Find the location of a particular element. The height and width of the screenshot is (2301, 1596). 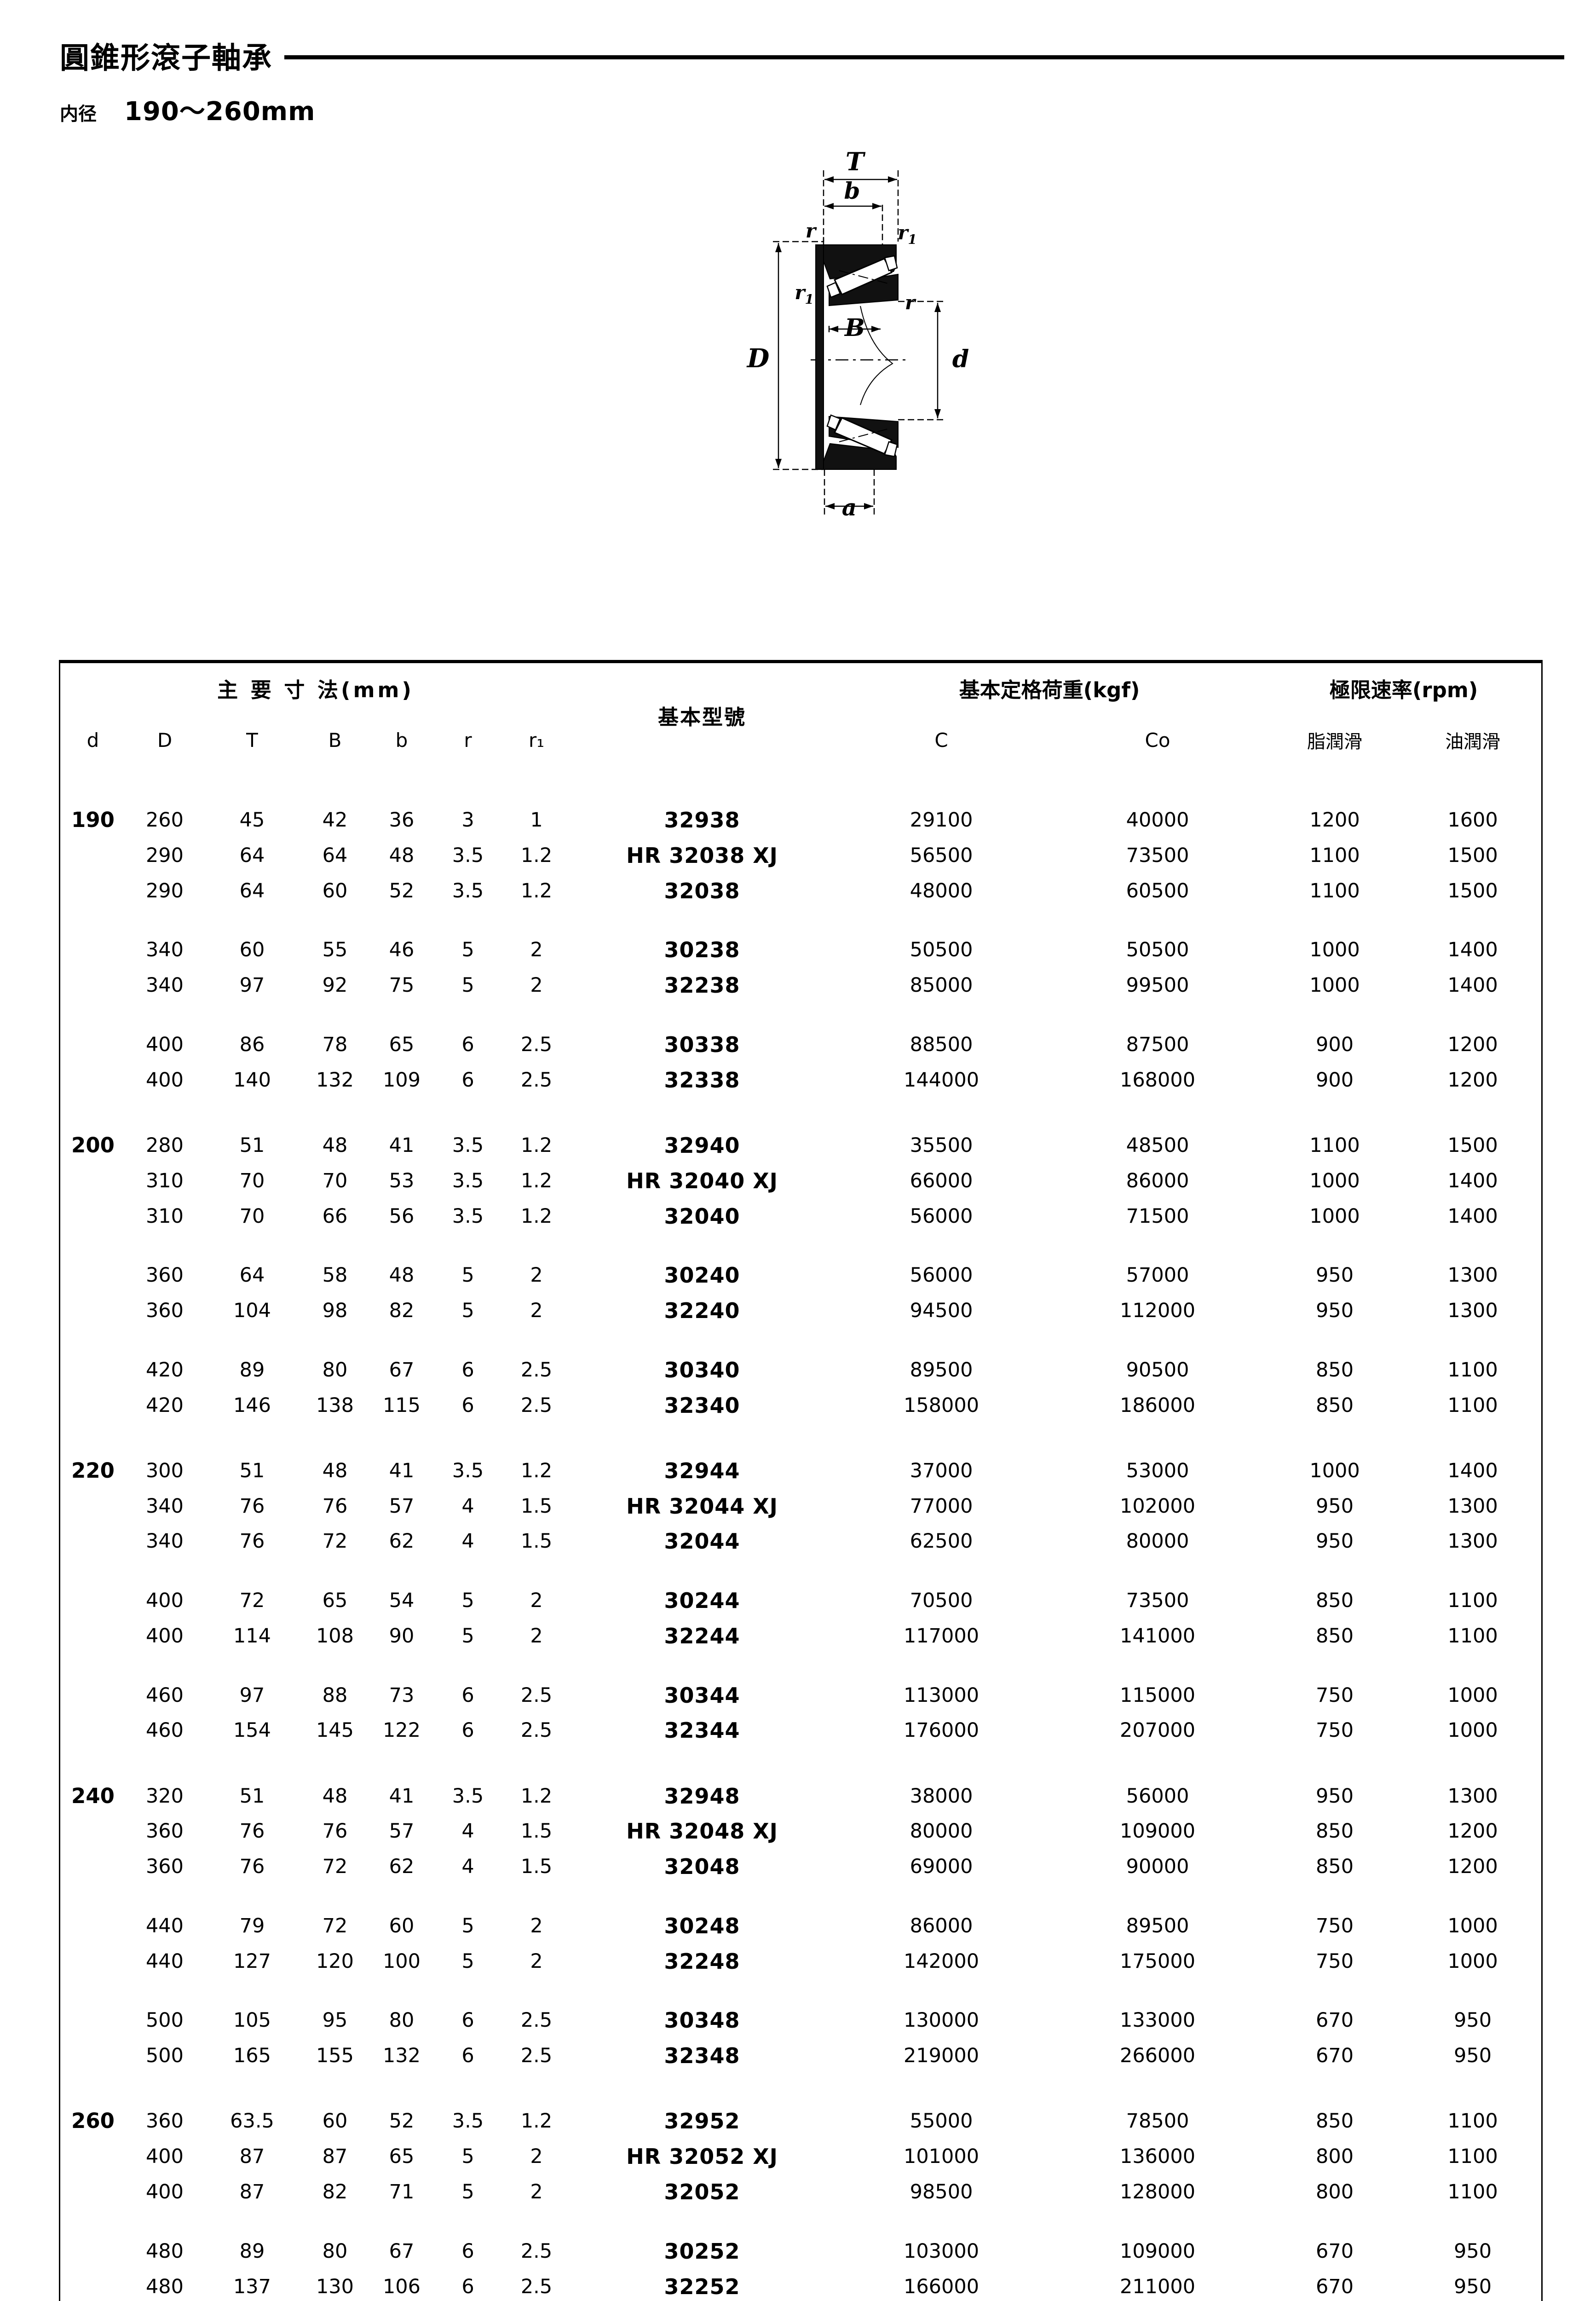

cell-C: 144000 is located at coordinates (941, 1080).